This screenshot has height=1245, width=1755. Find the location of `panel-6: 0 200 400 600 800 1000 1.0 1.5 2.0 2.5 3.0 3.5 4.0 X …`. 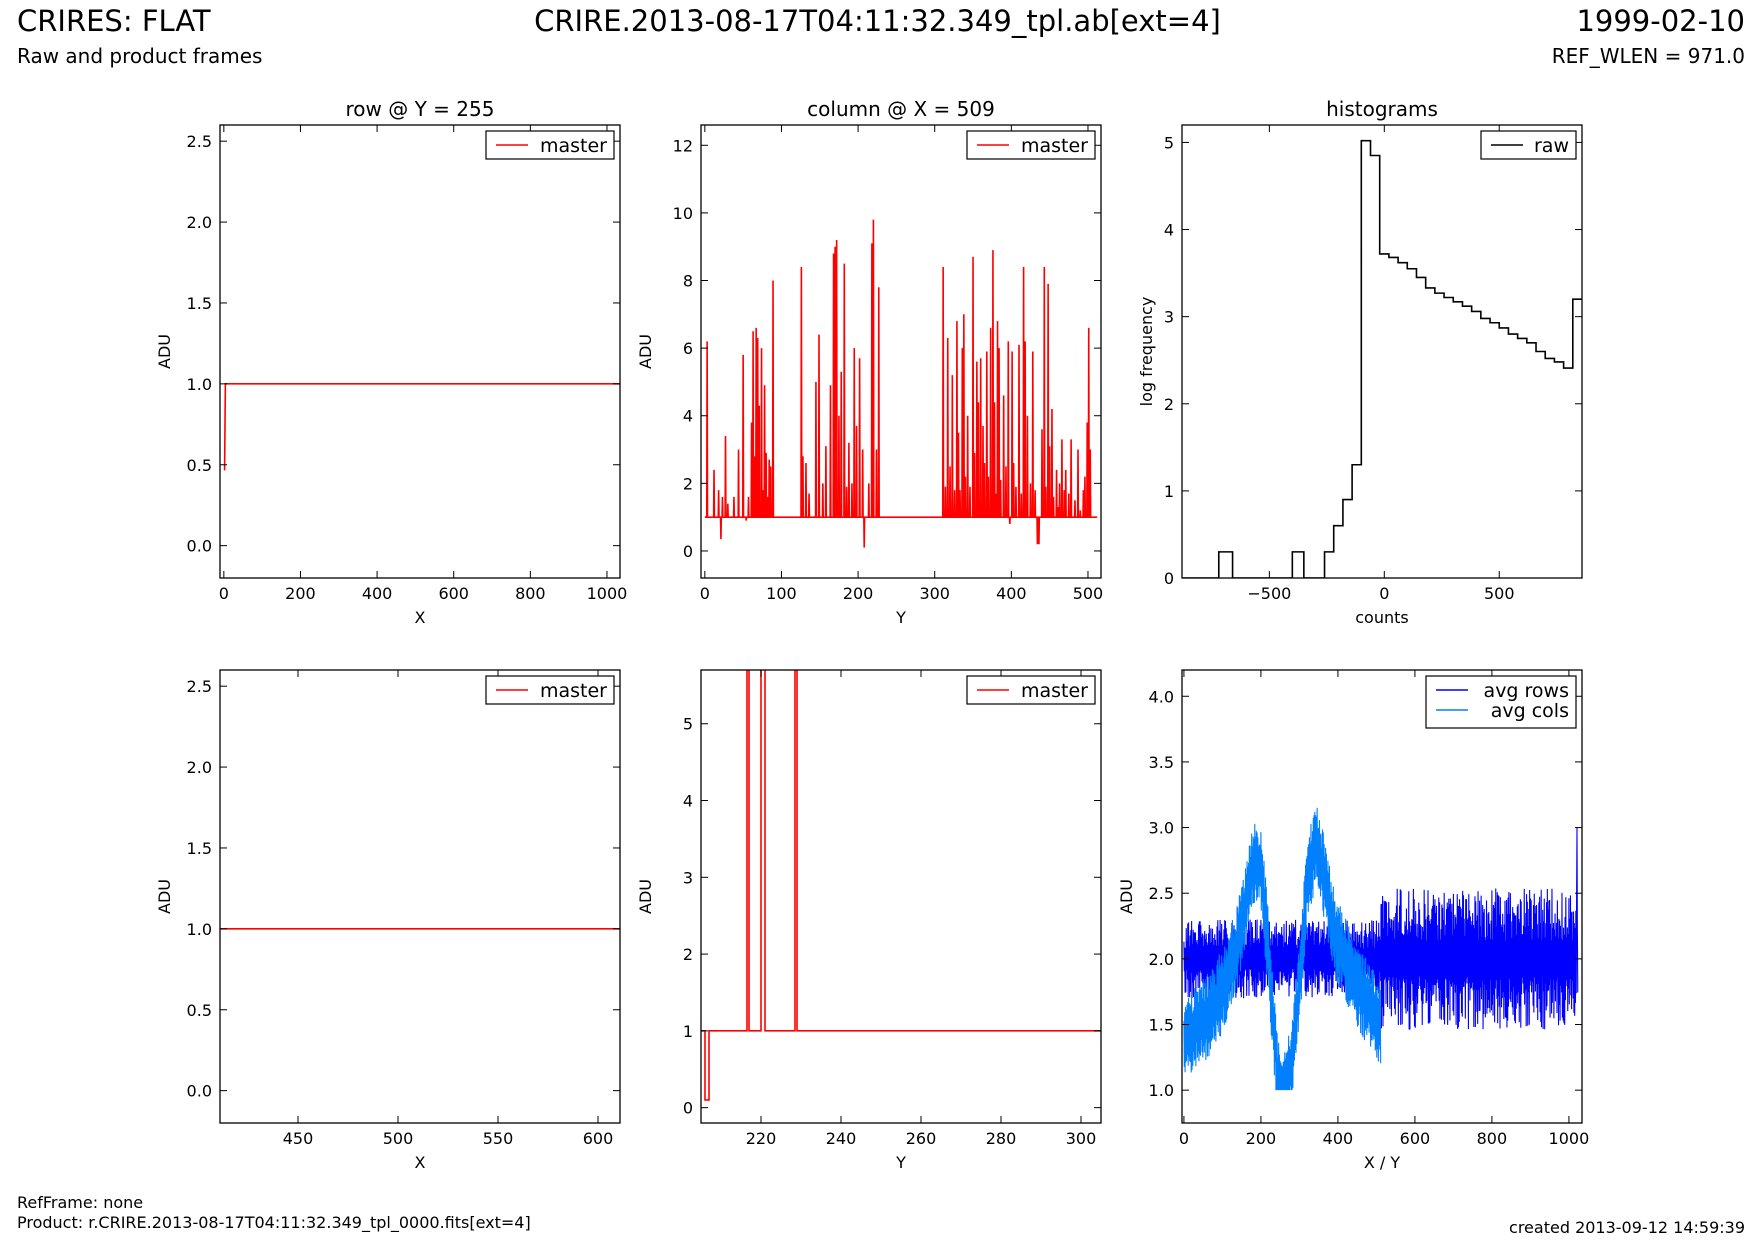

panel-6: 0 200 400 600 800 1000 1.0 1.5 2.0 2.5 3.0 3.5 4.0 X … is located at coordinates (1353, 920).